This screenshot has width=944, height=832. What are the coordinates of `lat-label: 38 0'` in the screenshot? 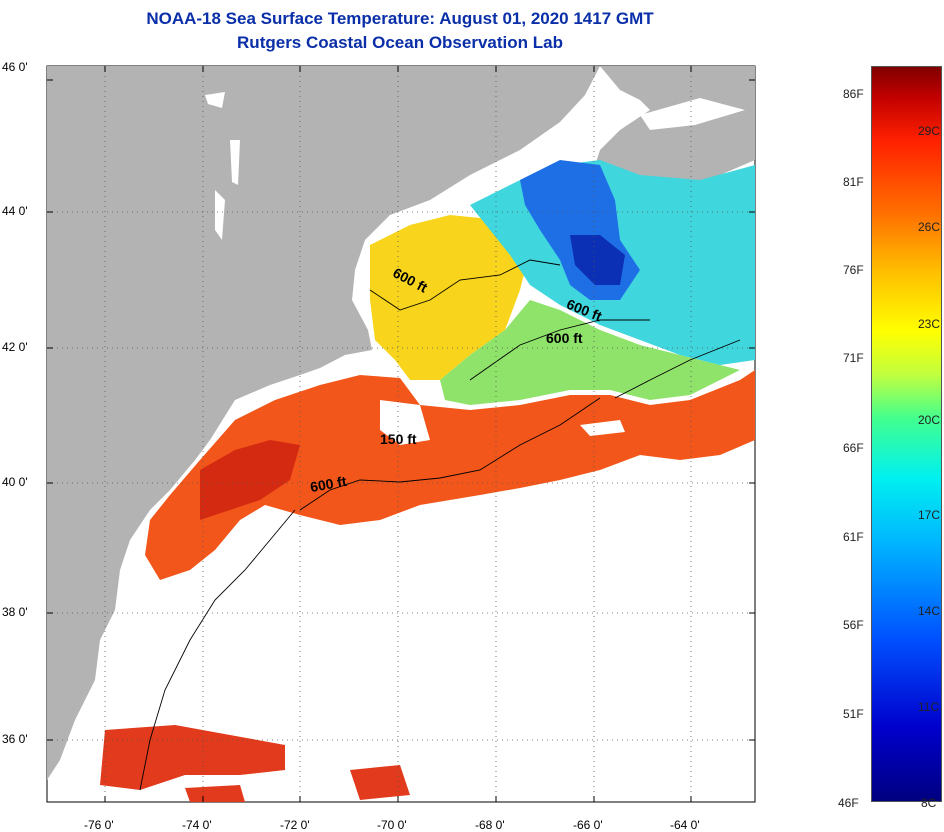 It's located at (15, 612).